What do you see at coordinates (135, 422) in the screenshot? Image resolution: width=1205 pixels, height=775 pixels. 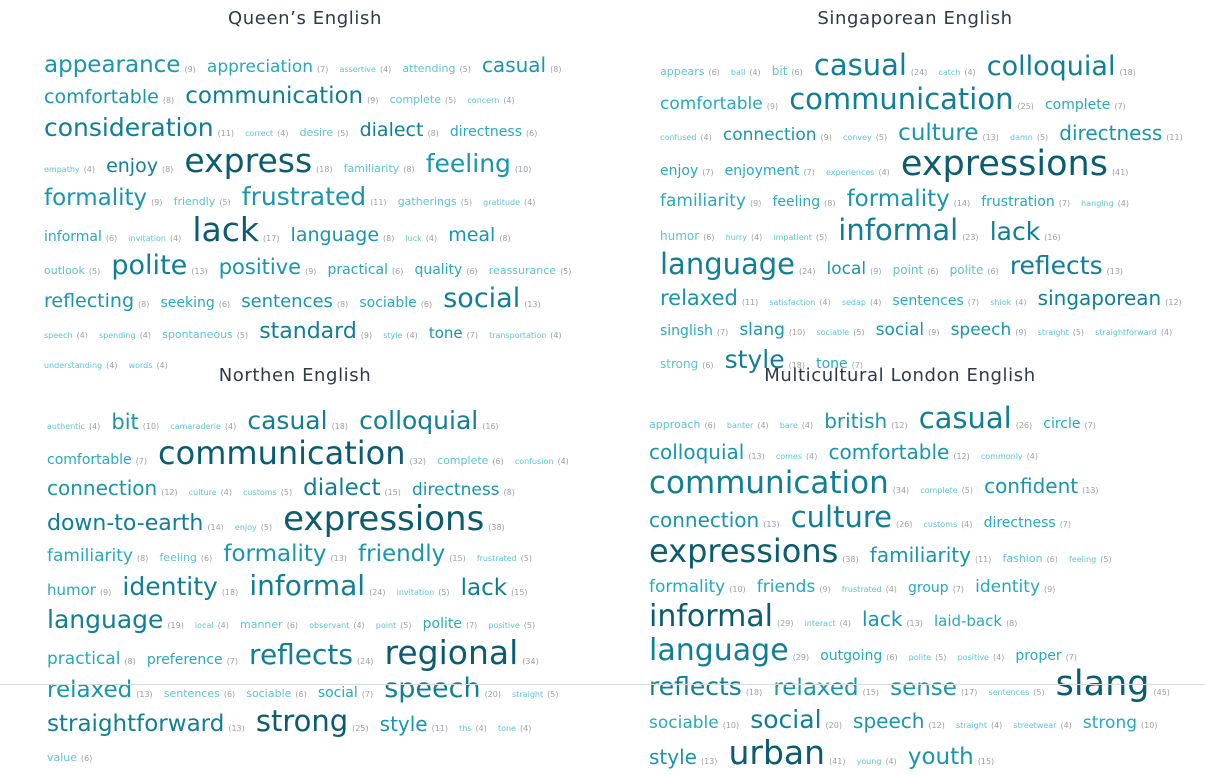 I see `word-entry: bit (10)` at bounding box center [135, 422].